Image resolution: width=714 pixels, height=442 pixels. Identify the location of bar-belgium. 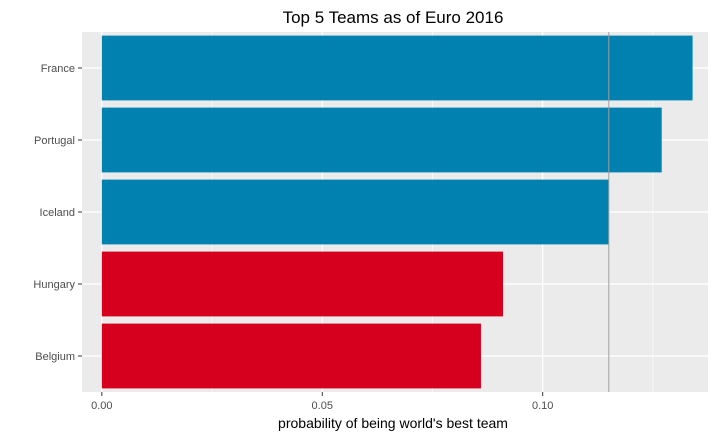
(291, 356).